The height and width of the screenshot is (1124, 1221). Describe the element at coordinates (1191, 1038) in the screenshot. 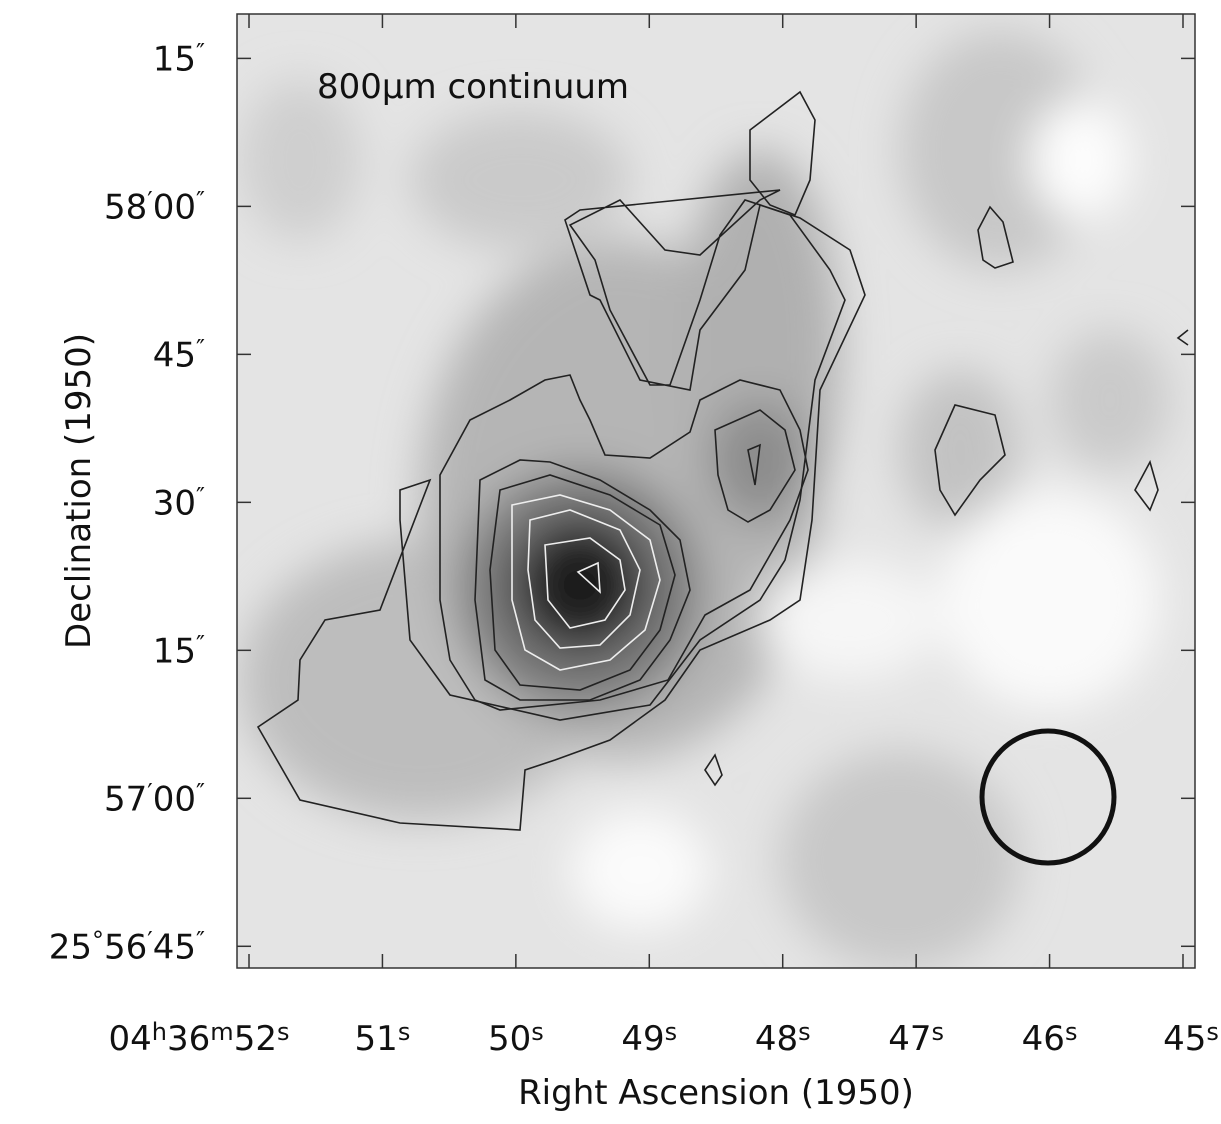

I see `x-tick-label: 45s` at that location.